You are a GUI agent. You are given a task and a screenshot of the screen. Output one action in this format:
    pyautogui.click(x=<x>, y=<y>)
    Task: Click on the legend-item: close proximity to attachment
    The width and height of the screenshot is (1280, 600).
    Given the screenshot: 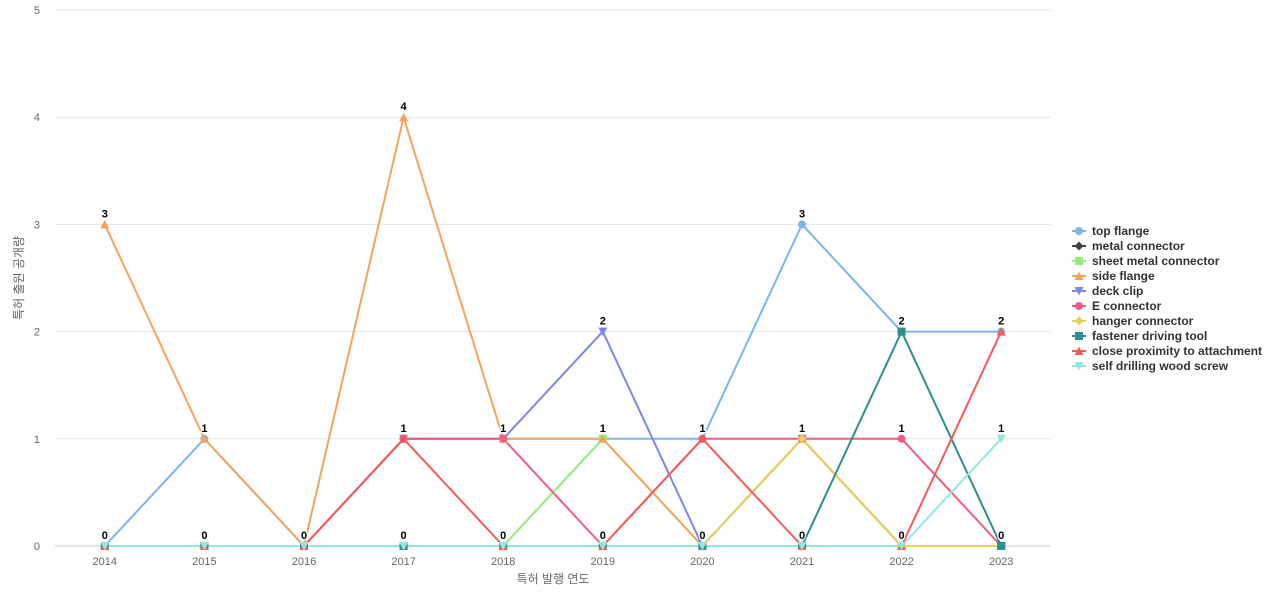 What is the action you would take?
    pyautogui.click(x=1167, y=351)
    